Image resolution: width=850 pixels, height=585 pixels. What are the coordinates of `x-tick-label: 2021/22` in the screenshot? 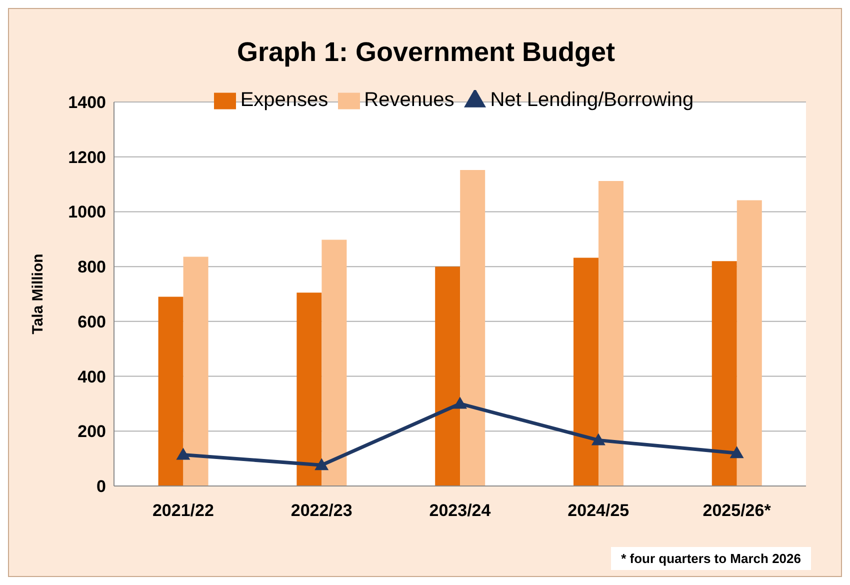 It's located at (183, 510).